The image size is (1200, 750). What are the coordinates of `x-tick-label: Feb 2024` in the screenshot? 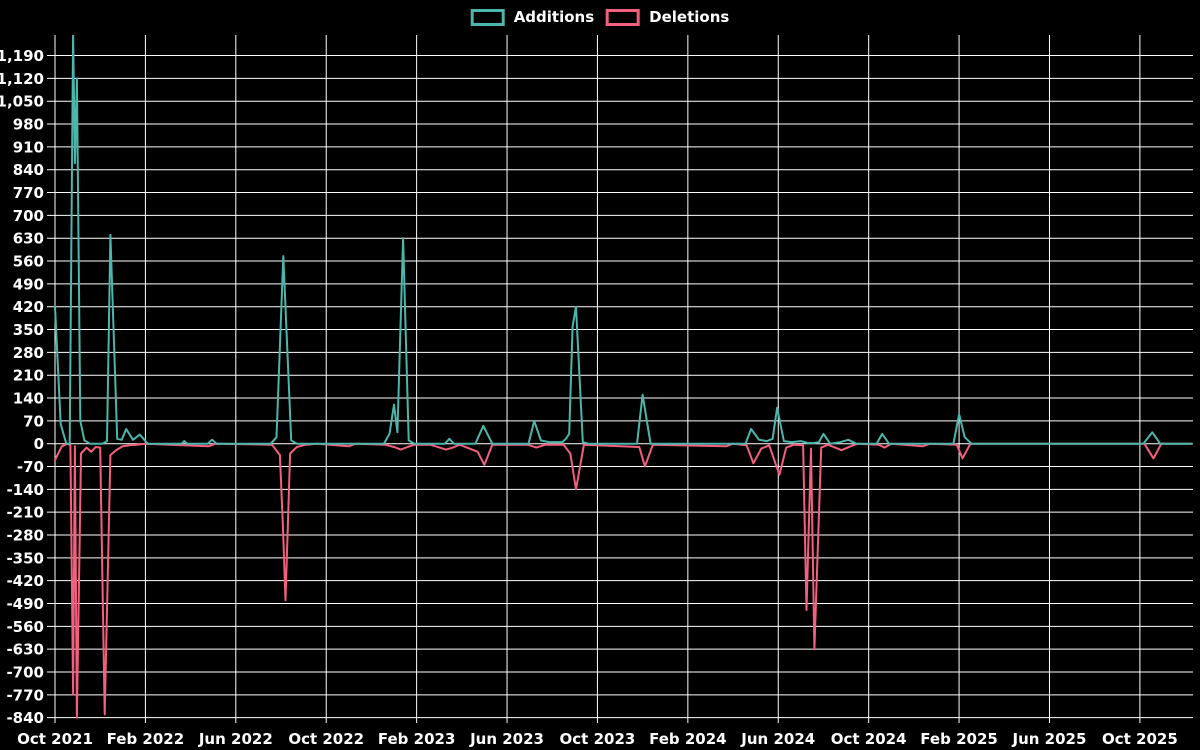 It's located at (688, 739).